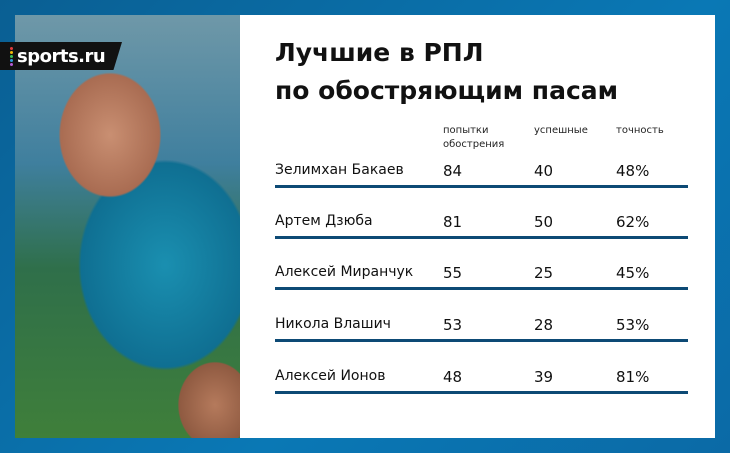 This screenshot has height=453, width=730. What do you see at coordinates (633, 273) in the screenshot?
I see `accuracy-value: 45%` at bounding box center [633, 273].